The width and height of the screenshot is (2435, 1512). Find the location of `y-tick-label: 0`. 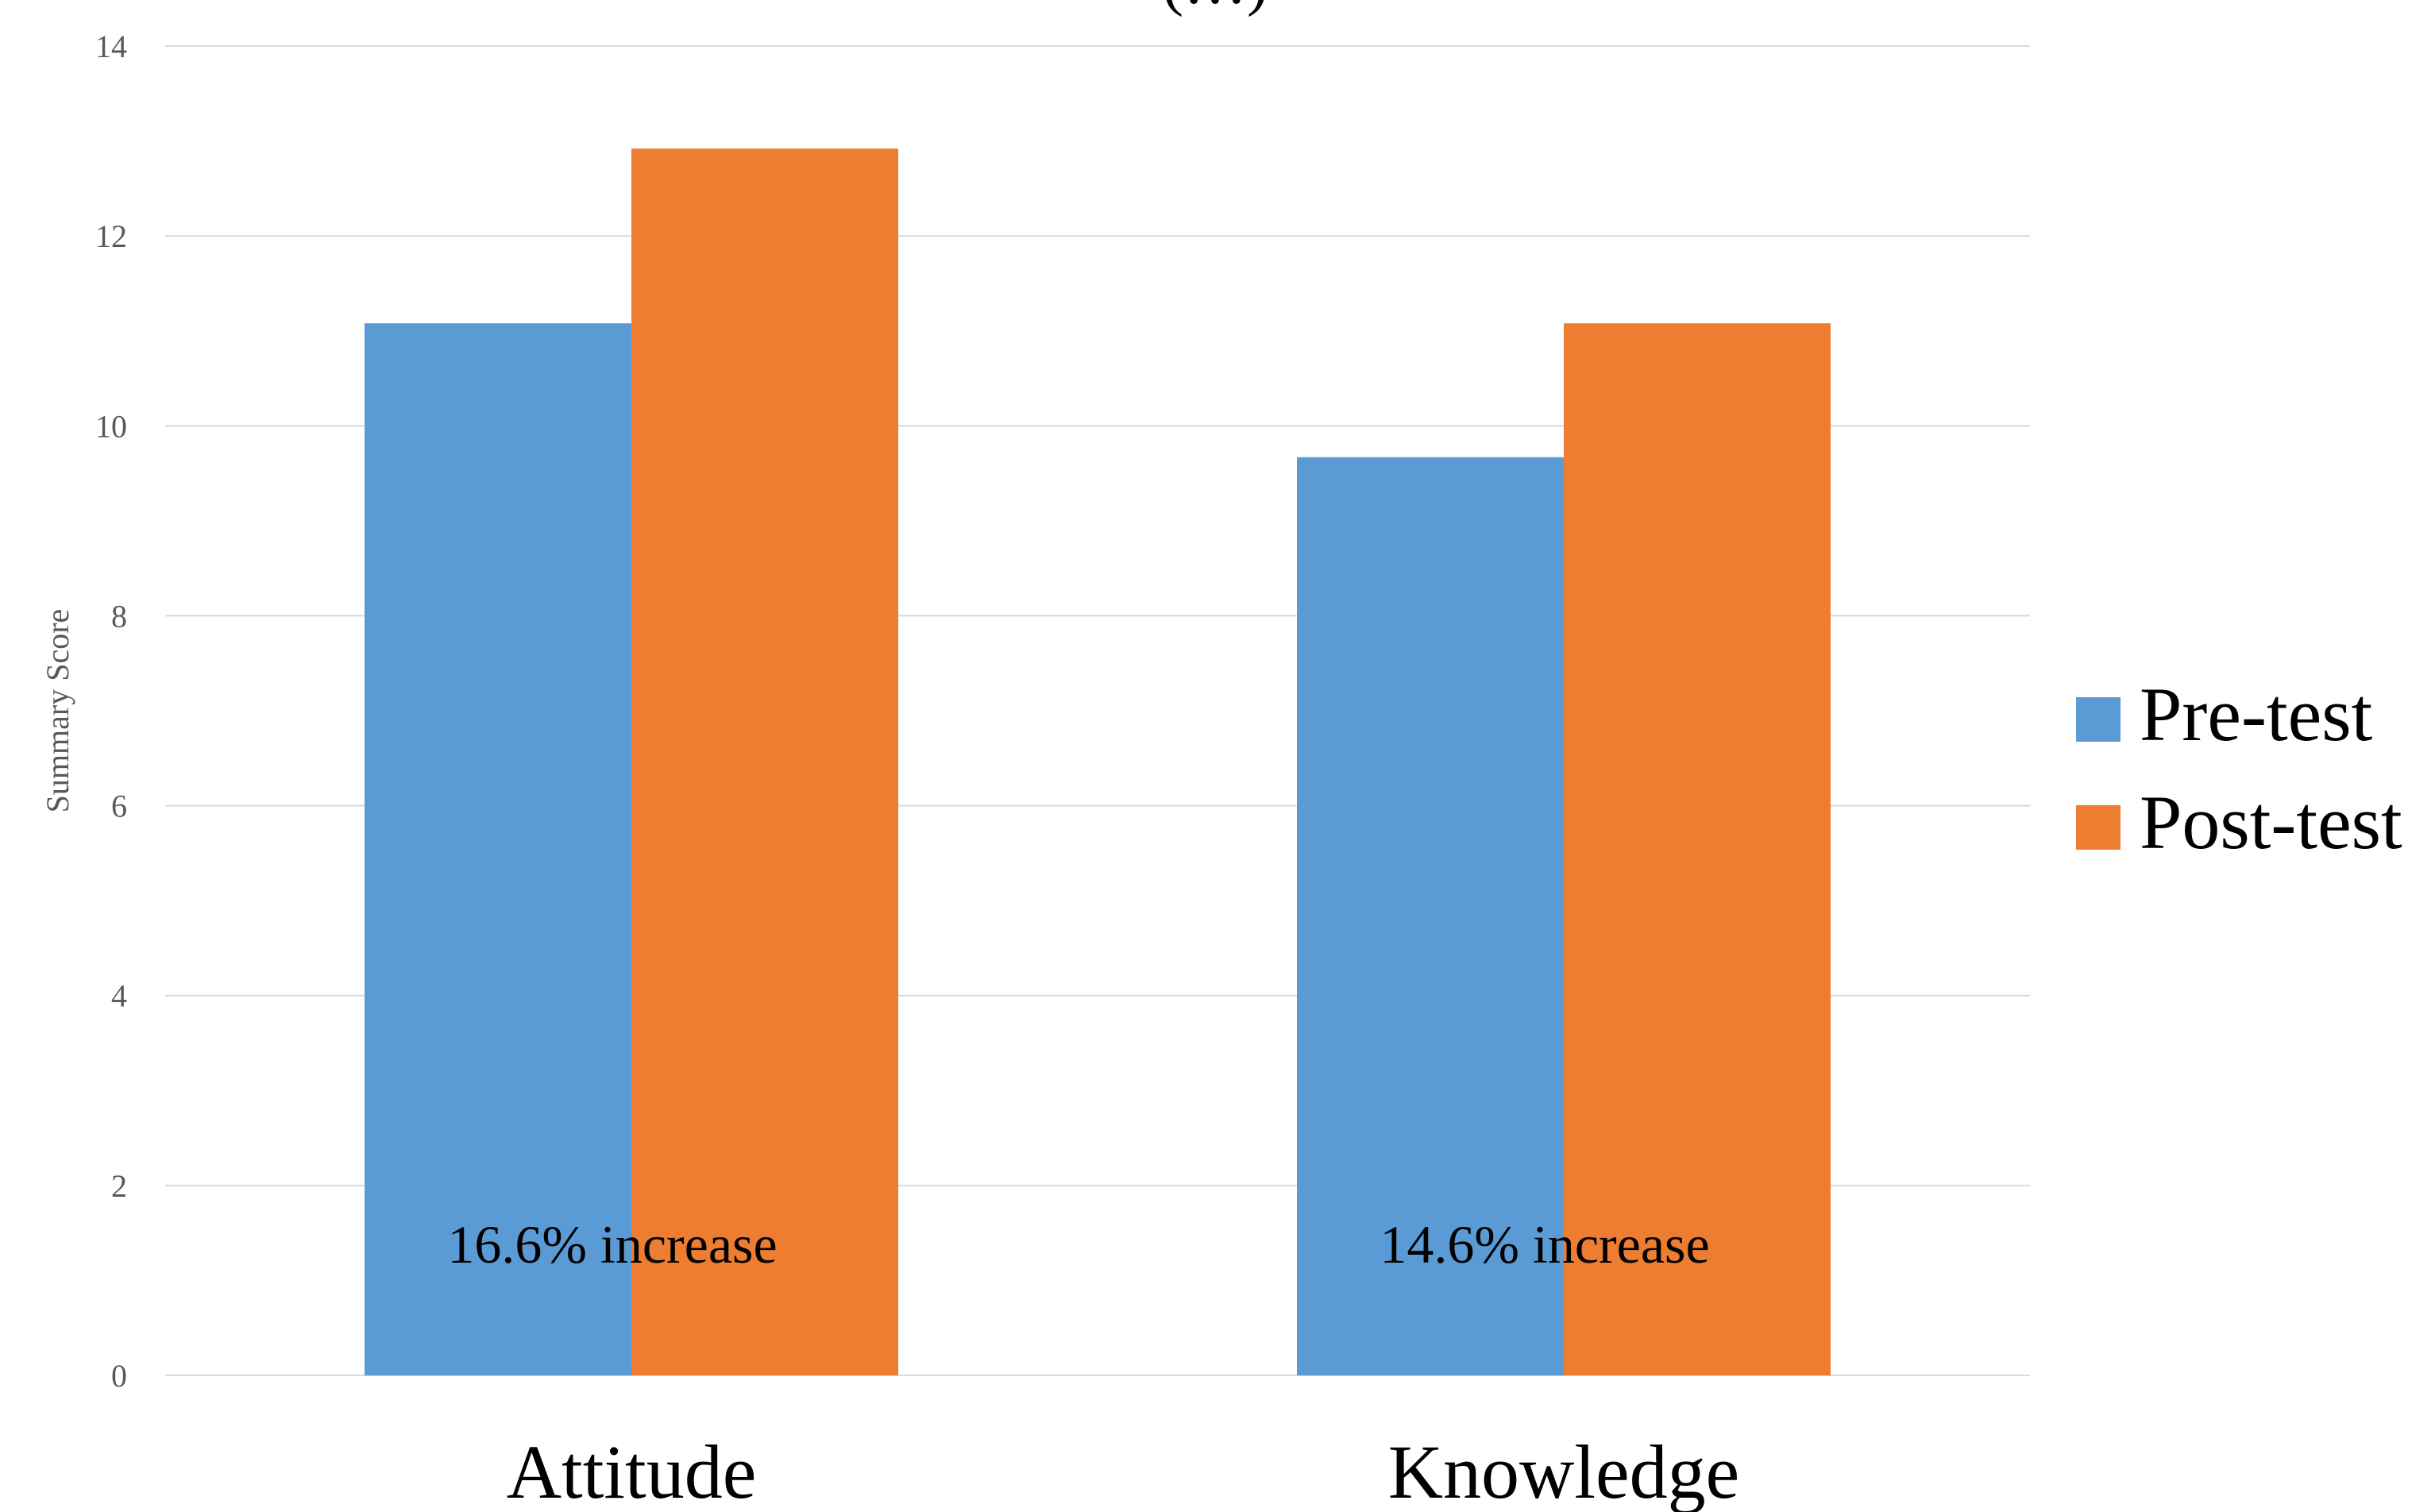

y-tick-label: 0 is located at coordinates (119, 1376).